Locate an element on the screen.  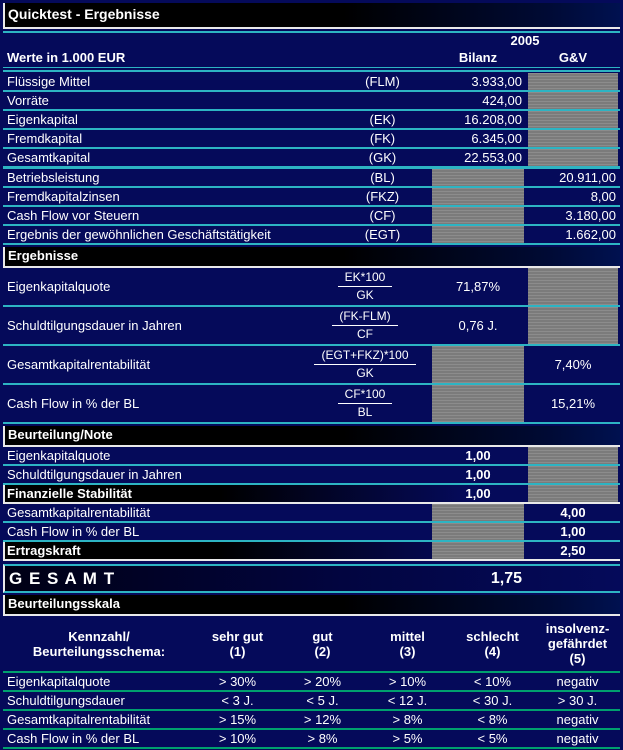
result-value: 0,76 J. is located at coordinates (478, 325).